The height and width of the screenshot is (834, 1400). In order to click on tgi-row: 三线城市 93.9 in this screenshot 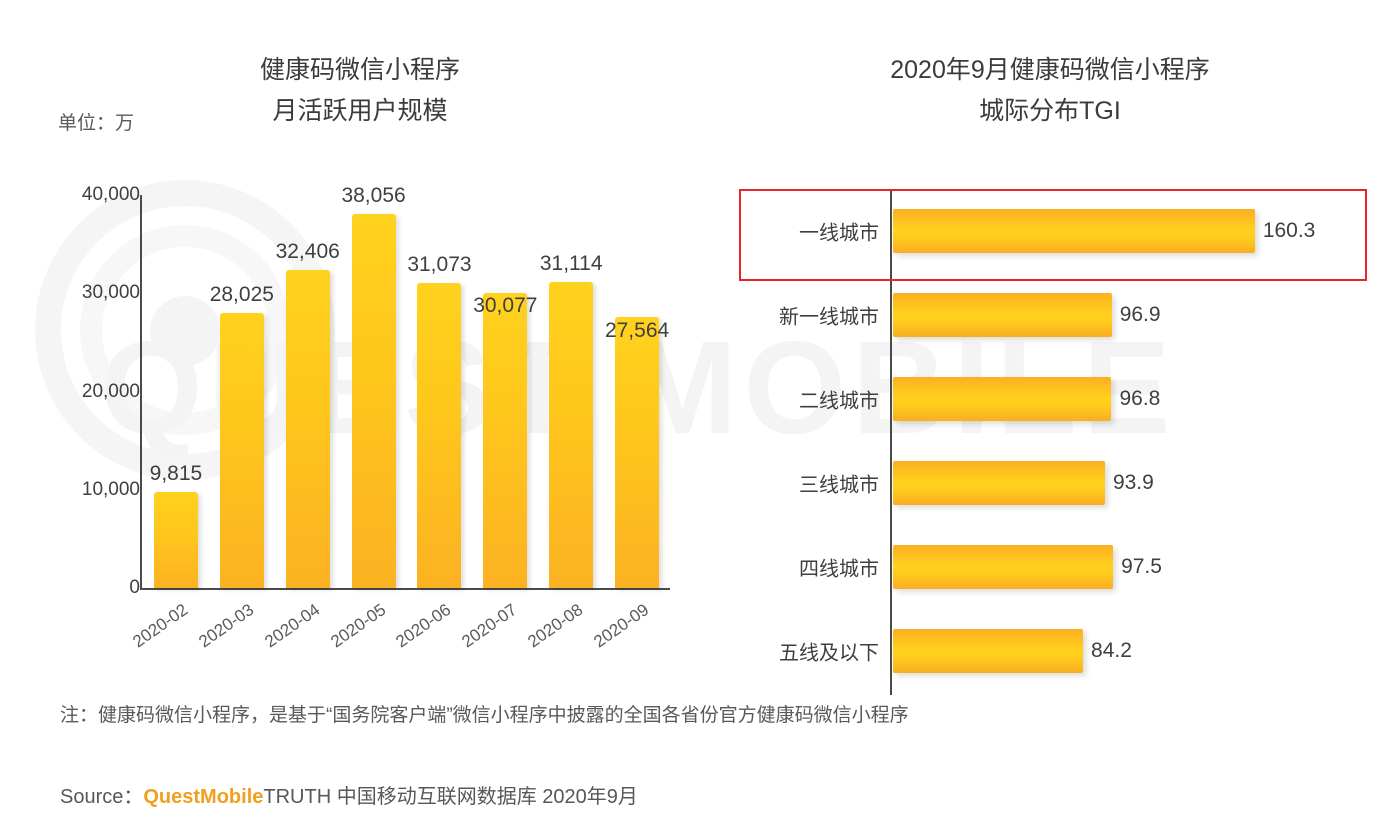, I will do `click(1054, 483)`.